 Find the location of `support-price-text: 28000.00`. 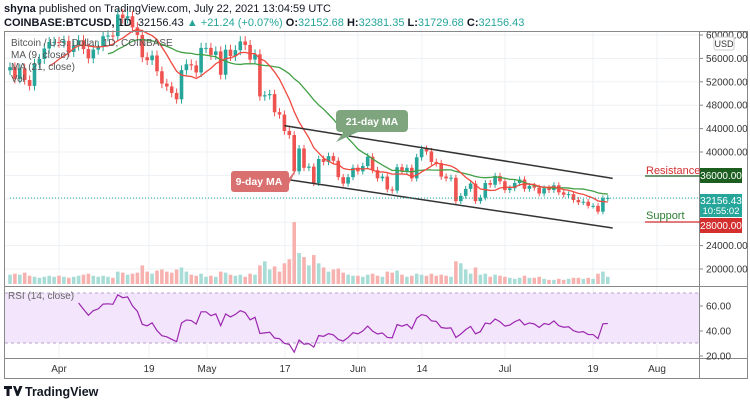

support-price-text: 28000.00 is located at coordinates (721, 226).